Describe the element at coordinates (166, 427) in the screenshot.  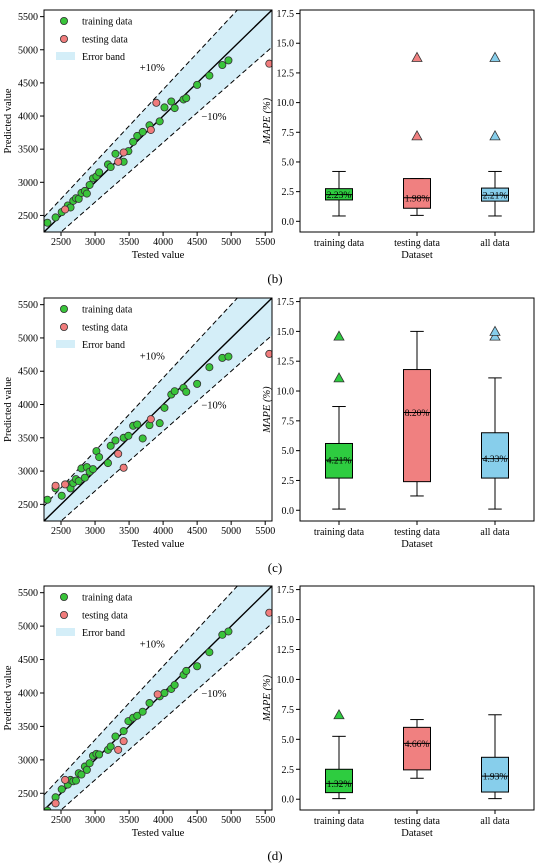
I see `lower-bound-line` at that location.